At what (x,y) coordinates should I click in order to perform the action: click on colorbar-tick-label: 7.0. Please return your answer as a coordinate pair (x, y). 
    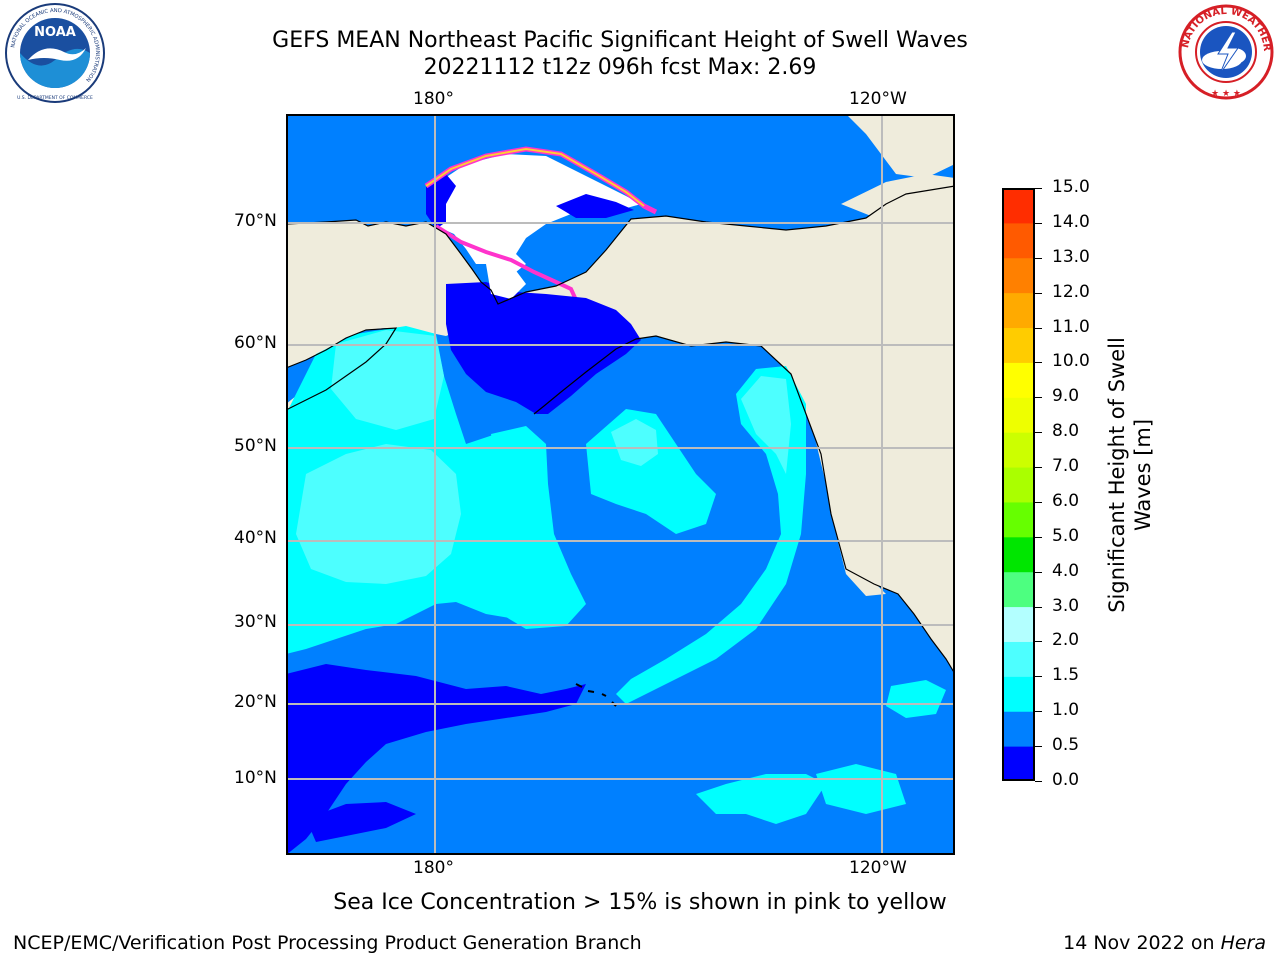
    Looking at the image, I should click on (1066, 466).